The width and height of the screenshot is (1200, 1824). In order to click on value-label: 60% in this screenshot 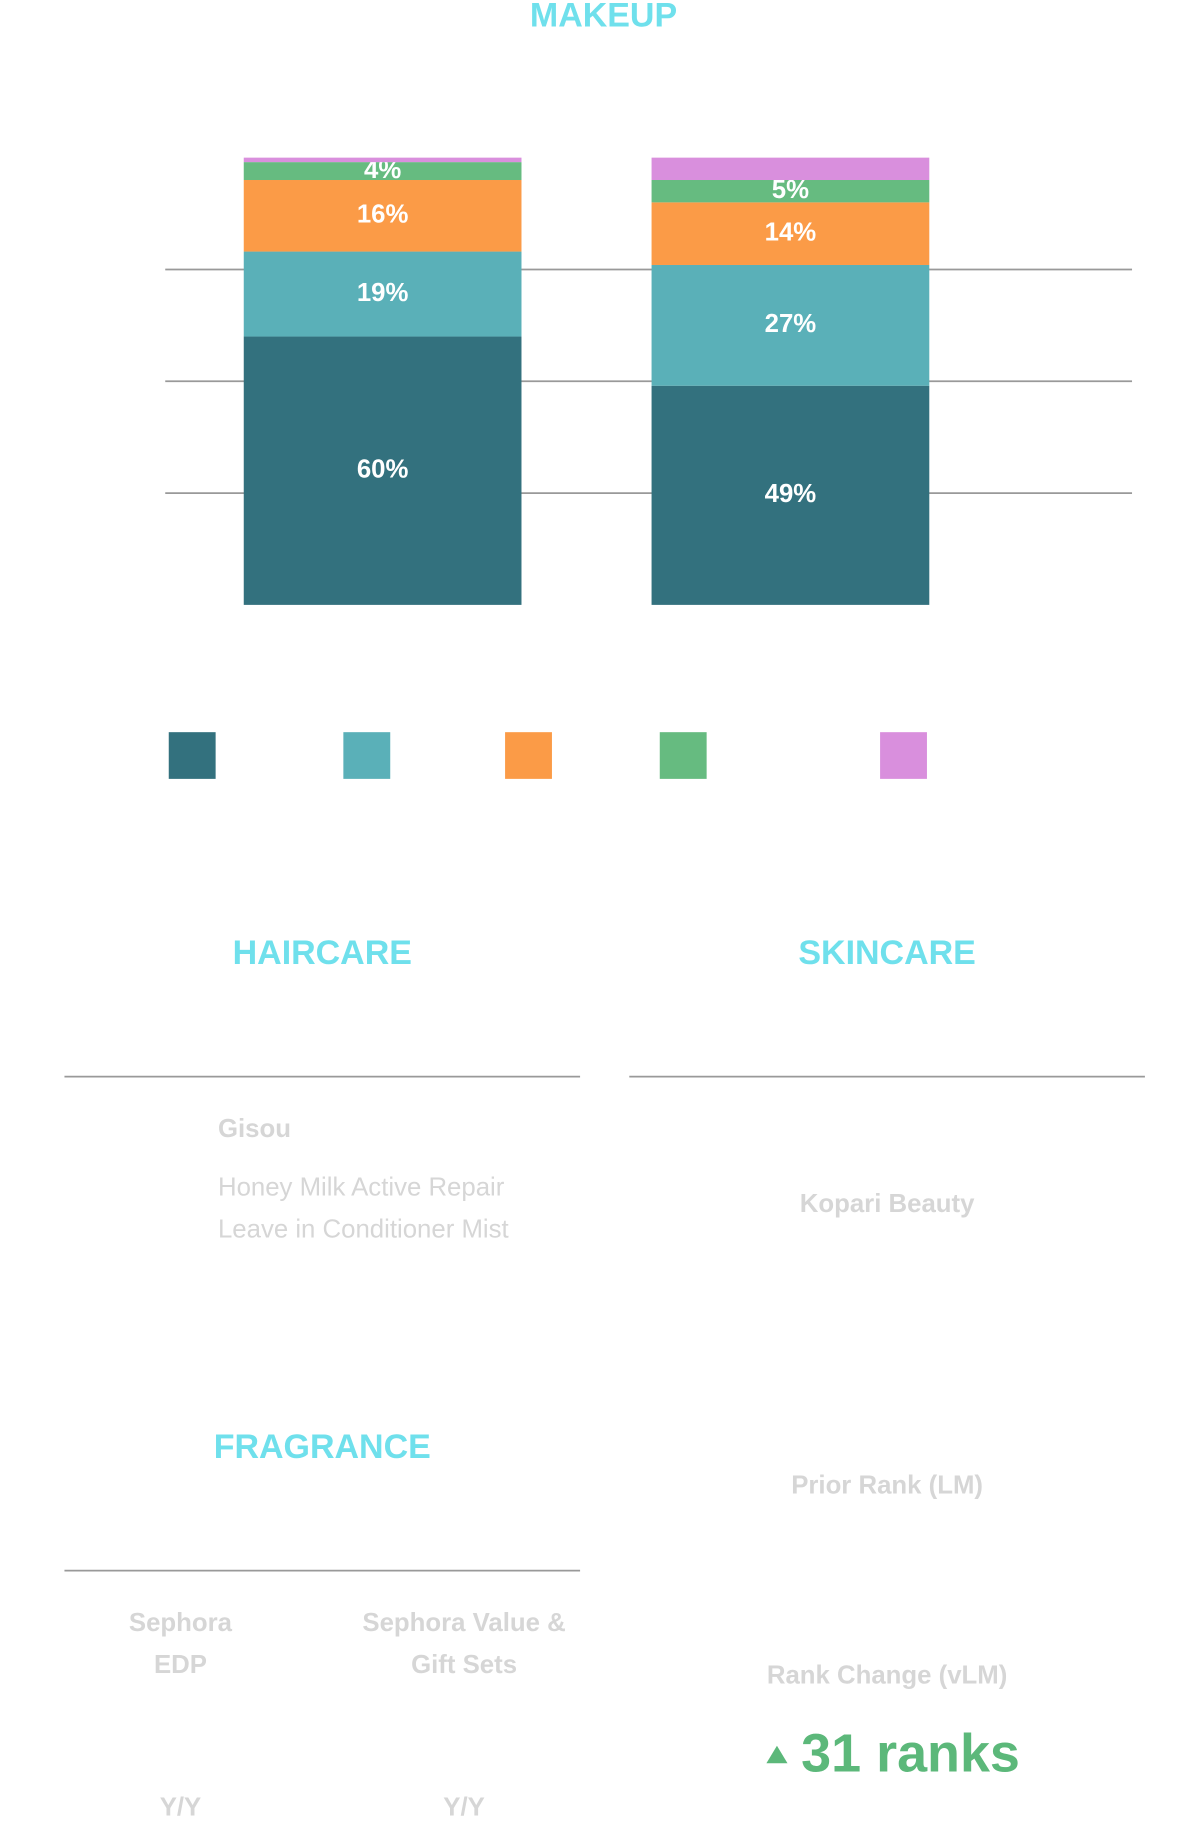, I will do `click(383, 470)`.